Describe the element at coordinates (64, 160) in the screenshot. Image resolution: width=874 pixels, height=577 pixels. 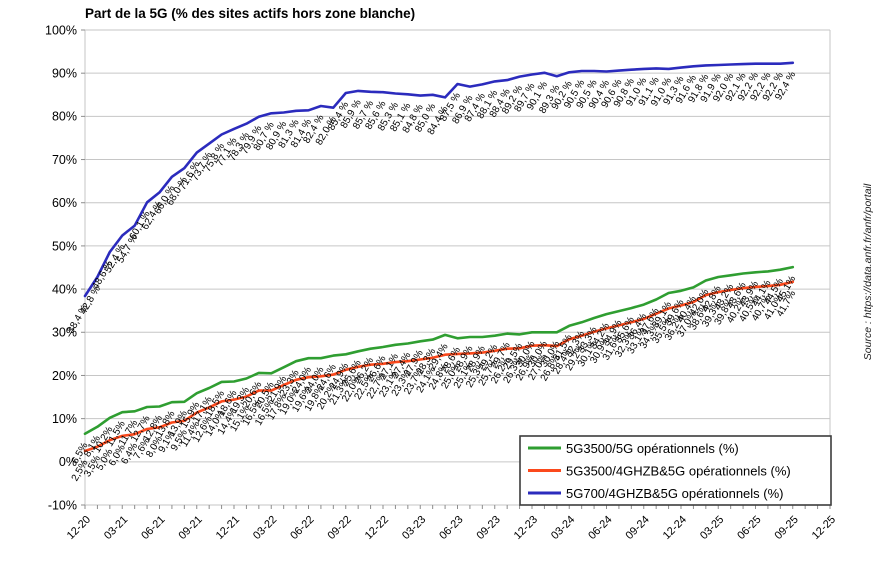
I see `y-tick-label: 70%` at that location.